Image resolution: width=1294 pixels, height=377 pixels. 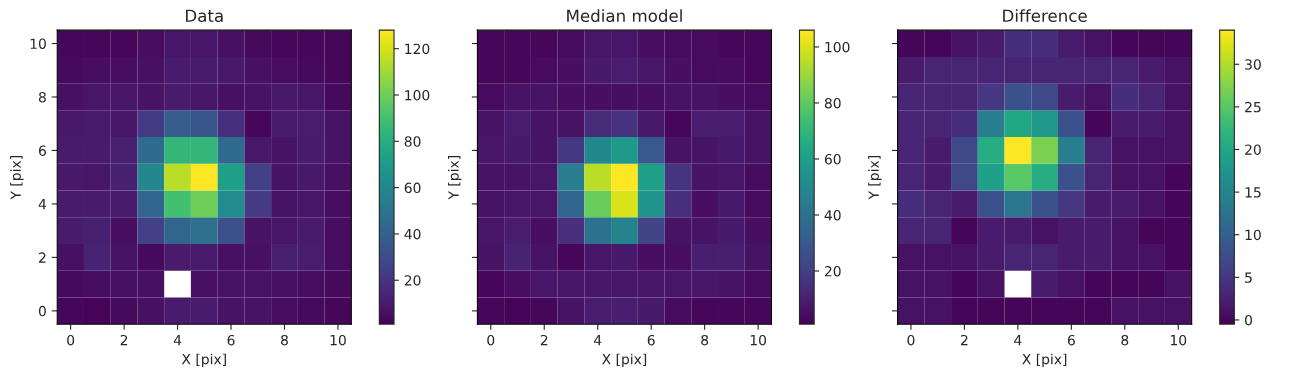 I want to click on y-tick-label: 2, so click(x=42, y=257).